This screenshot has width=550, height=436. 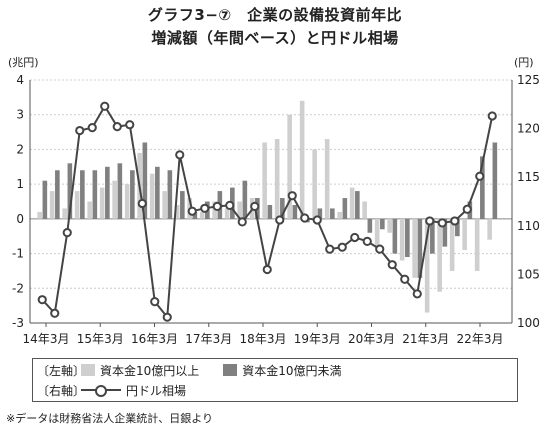 I want to click on legend-left-axis-label: 〔左軸〕, so click(x=59, y=370).